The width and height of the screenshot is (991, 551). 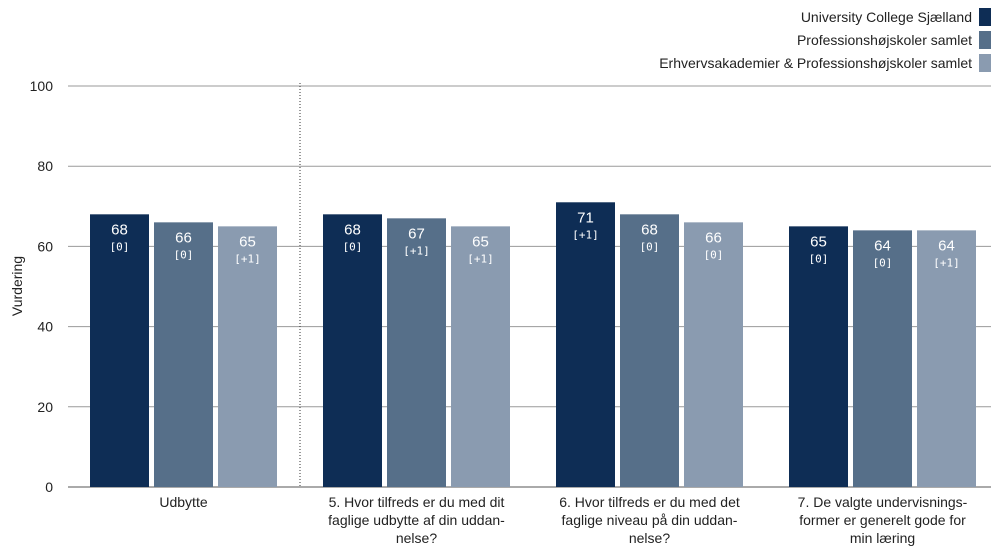 What do you see at coordinates (183, 502) in the screenshot?
I see `category-label: Udbytte` at bounding box center [183, 502].